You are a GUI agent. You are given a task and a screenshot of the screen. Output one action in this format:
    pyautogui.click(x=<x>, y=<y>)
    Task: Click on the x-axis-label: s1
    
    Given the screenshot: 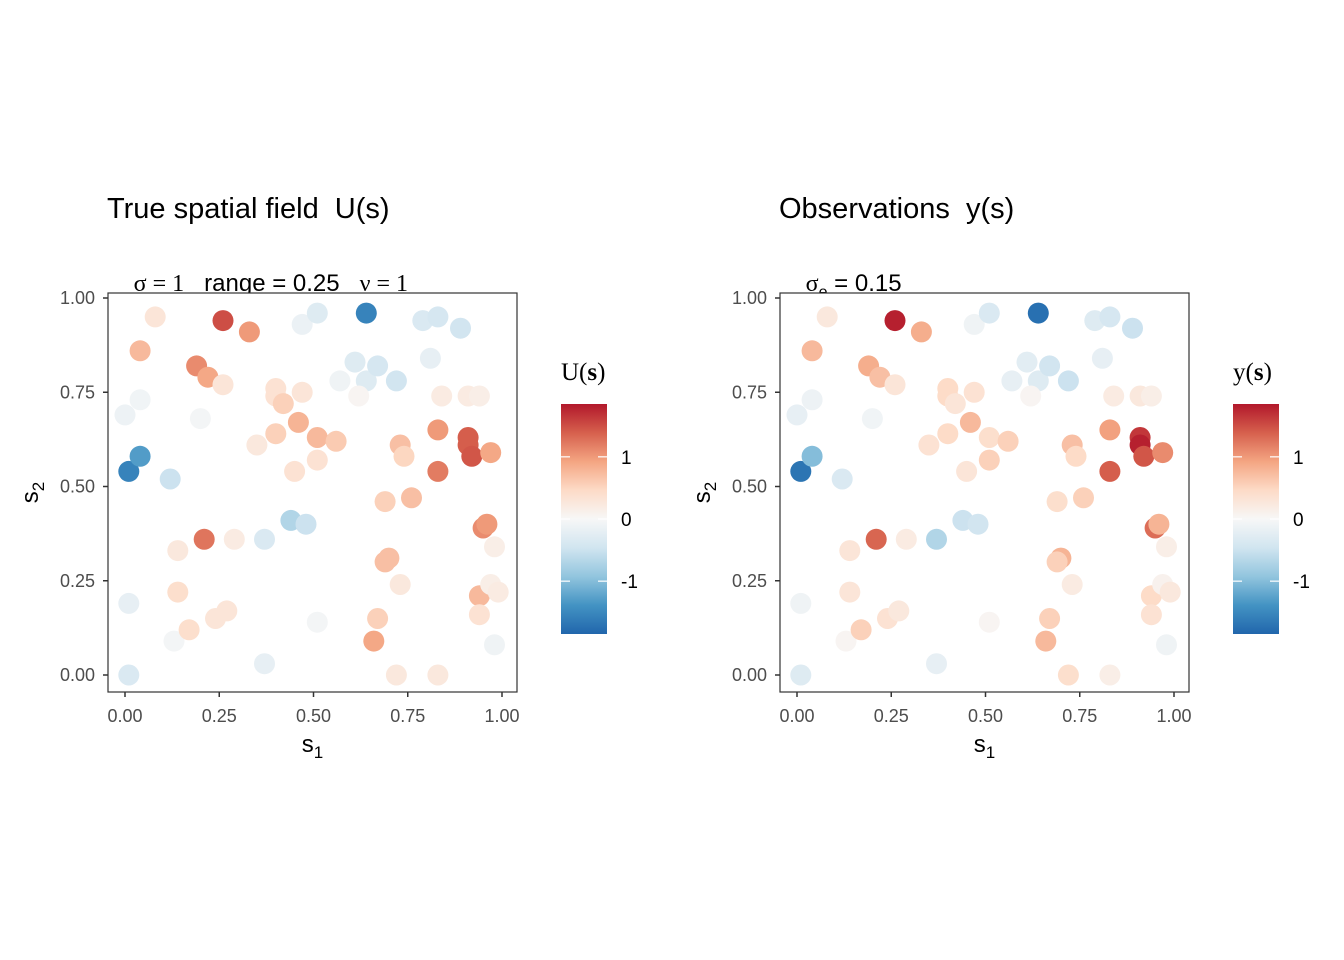 What is the action you would take?
    pyautogui.click(x=312, y=746)
    